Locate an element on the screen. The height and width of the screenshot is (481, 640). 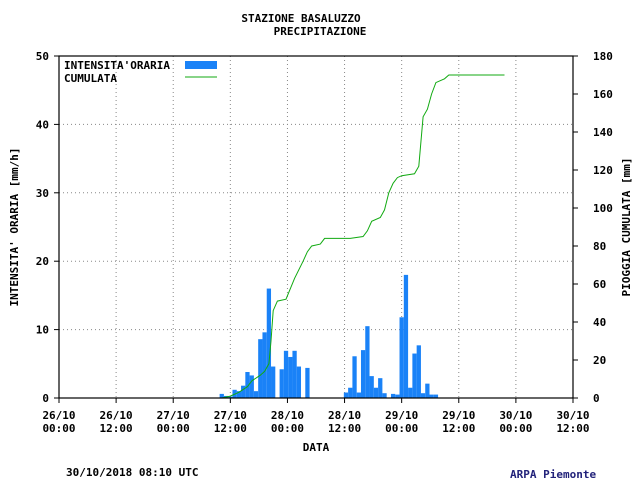
y2-tick-label: 120 is located at coordinates (603, 170).